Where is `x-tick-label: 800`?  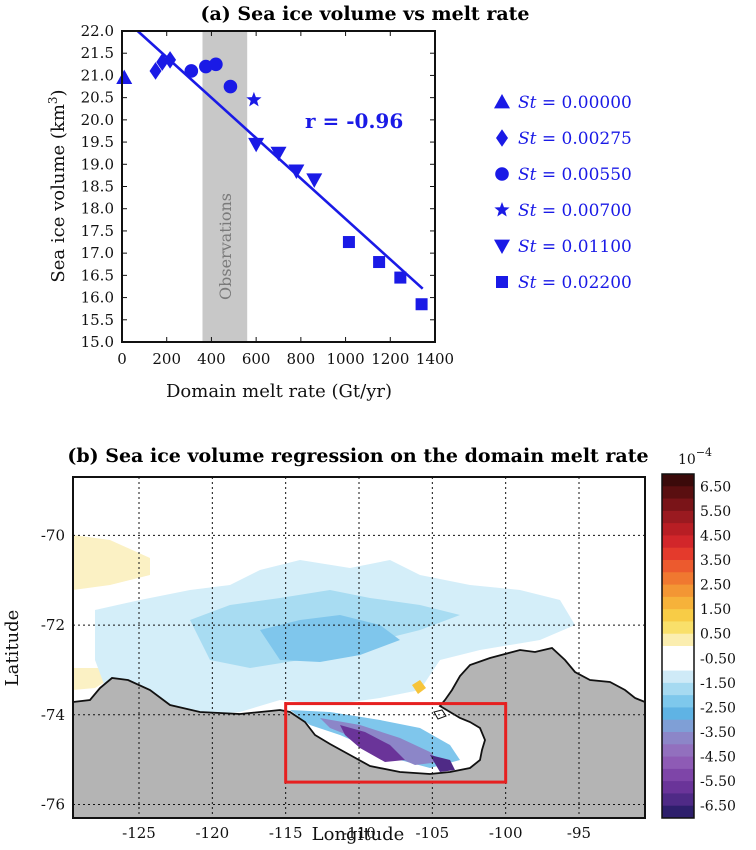 x-tick-label: 800 is located at coordinates (301, 359).